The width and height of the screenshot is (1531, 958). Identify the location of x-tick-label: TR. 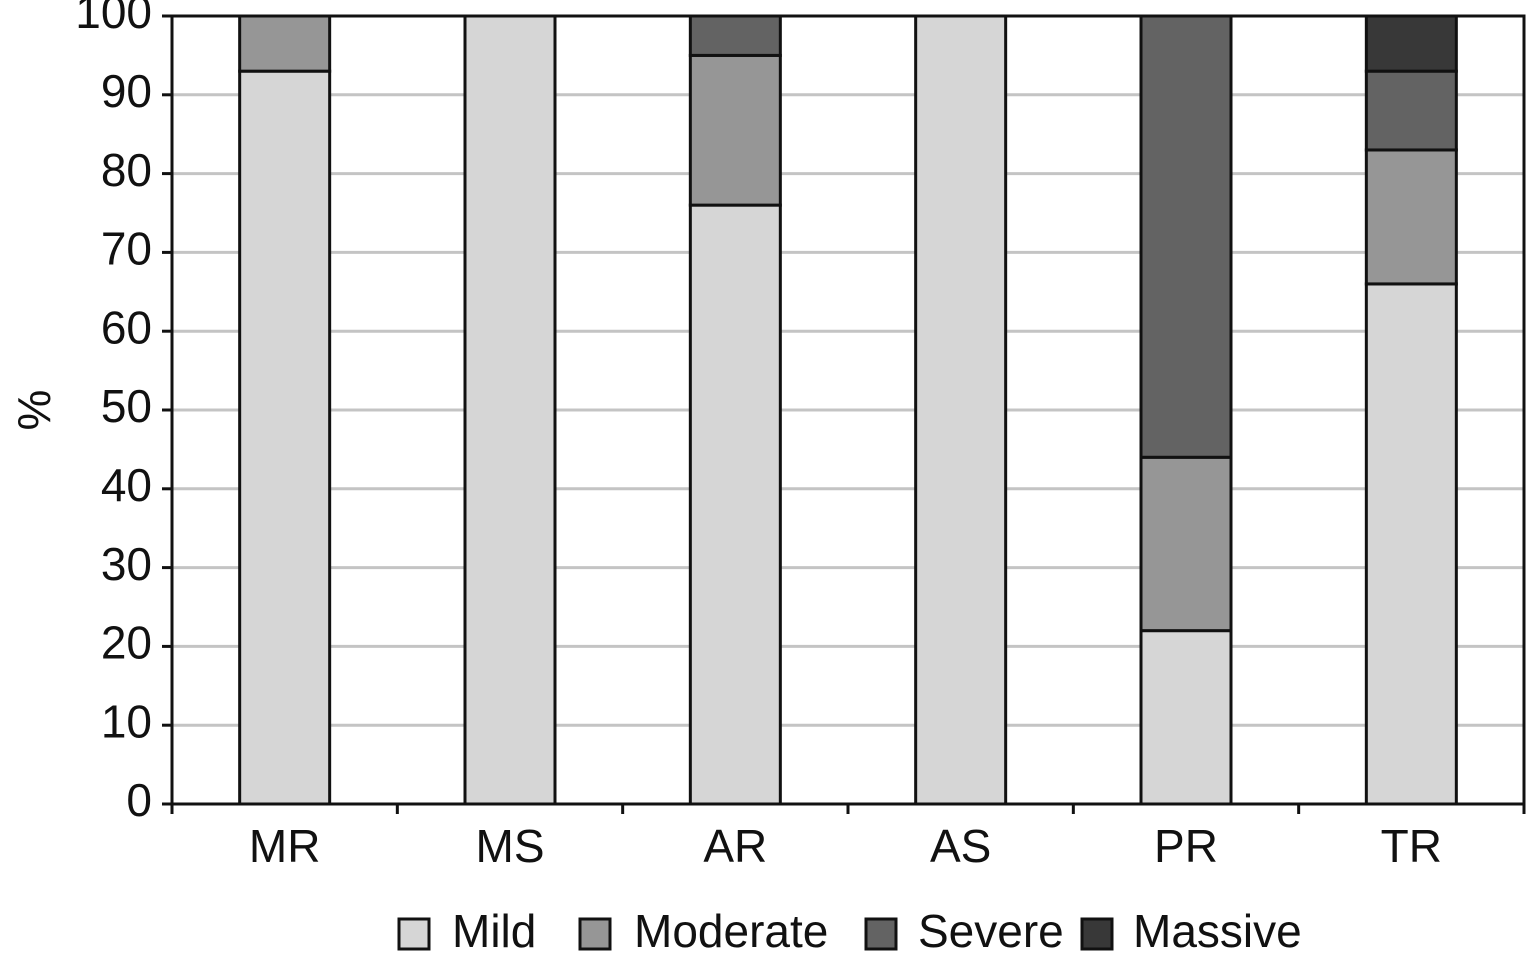
(1411, 846).